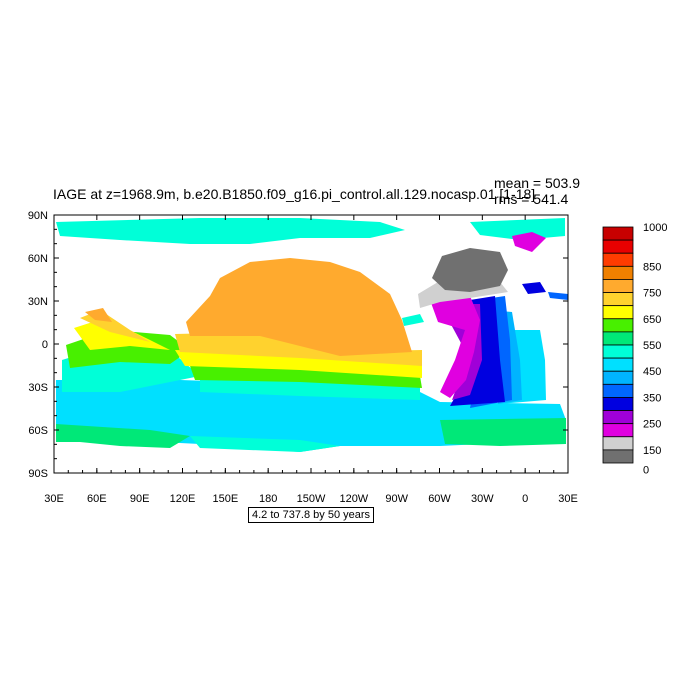 The width and height of the screenshot is (700, 700). Describe the element at coordinates (299, 307) in the screenshot. I see `pacific-orange` at that location.